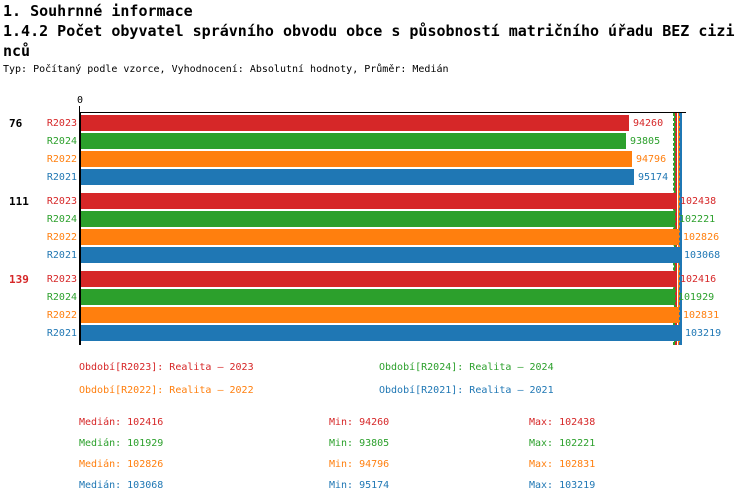 The image size is (750, 498). What do you see at coordinates (80, 228) in the screenshot?
I see `y-axis-line` at bounding box center [80, 228].